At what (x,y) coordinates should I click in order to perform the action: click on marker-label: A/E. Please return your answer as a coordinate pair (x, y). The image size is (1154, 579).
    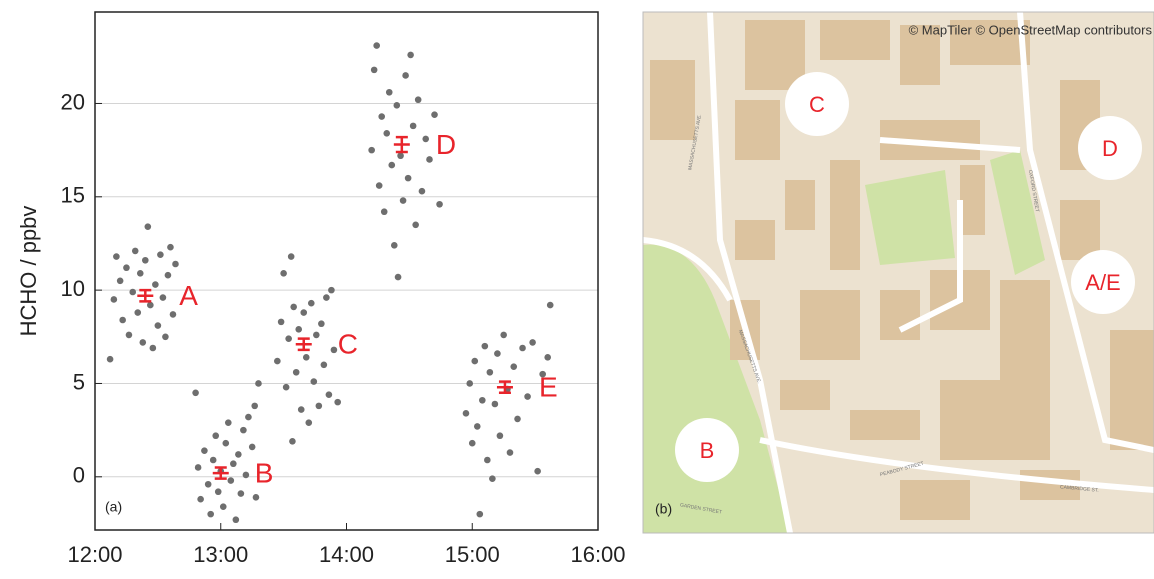
    Looking at the image, I should click on (1102, 282).